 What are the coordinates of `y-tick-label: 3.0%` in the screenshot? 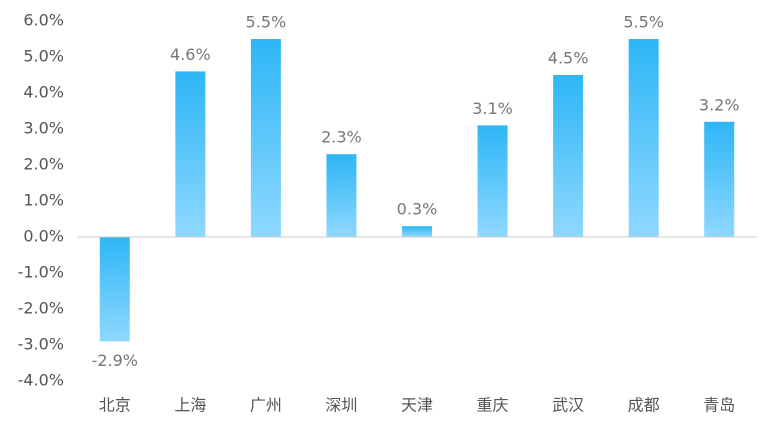 It's located at (43, 128).